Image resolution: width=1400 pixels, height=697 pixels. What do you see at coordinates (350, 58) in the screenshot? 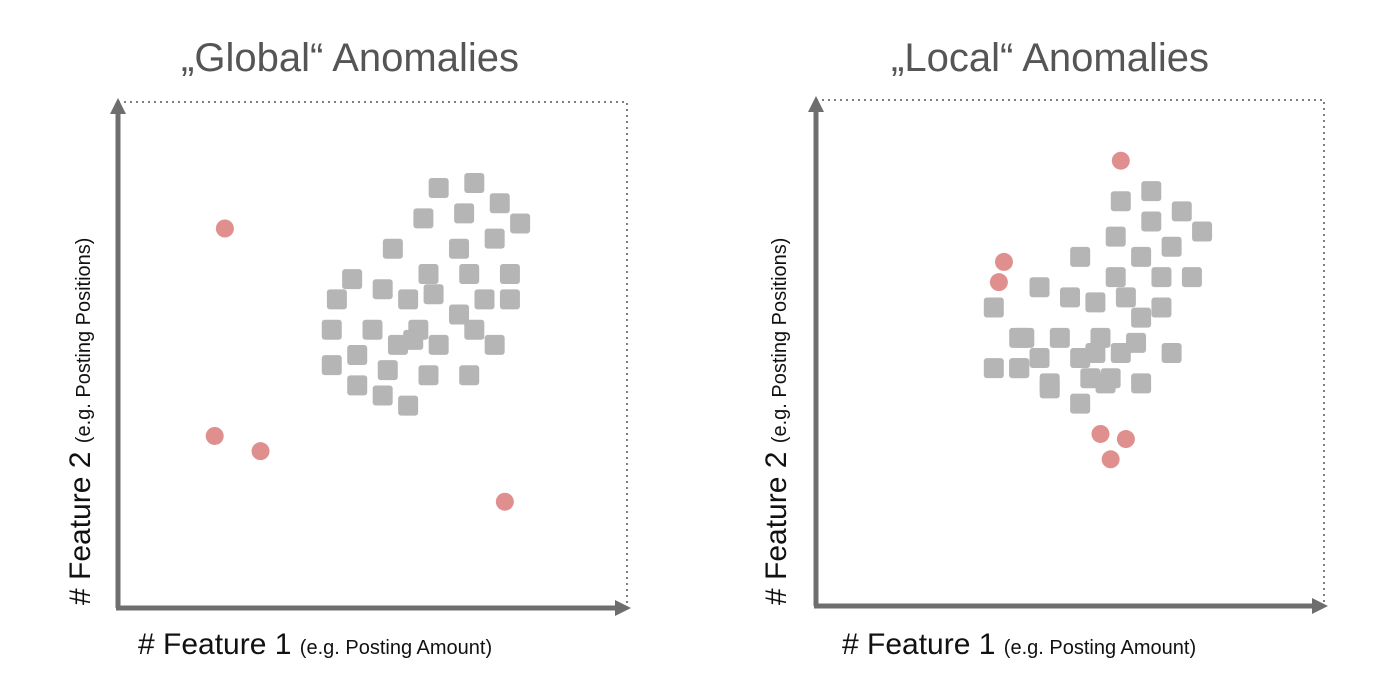
I see `chart-title: „Global“ Anomalies` at bounding box center [350, 58].